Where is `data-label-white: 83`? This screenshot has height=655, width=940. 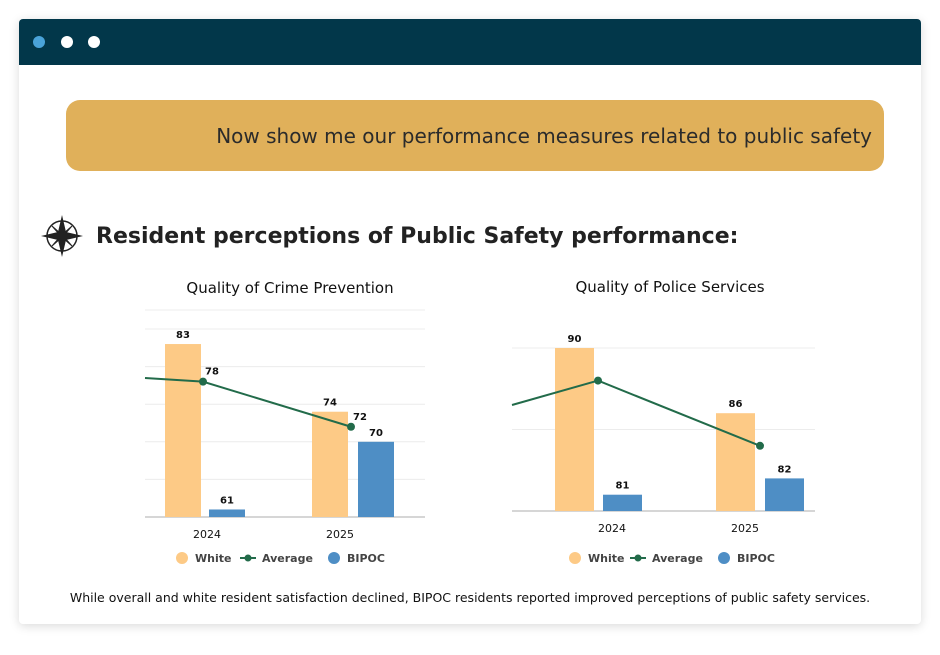
data-label-white: 83 is located at coordinates (183, 335).